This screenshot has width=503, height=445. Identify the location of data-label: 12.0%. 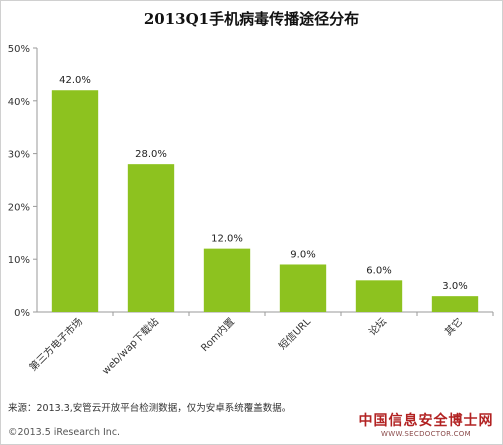
(227, 239).